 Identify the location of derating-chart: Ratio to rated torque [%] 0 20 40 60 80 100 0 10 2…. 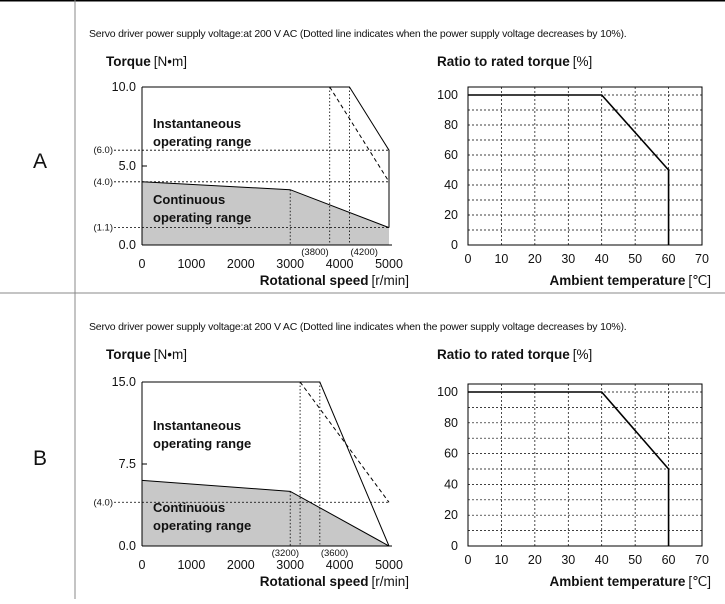
(574, 171).